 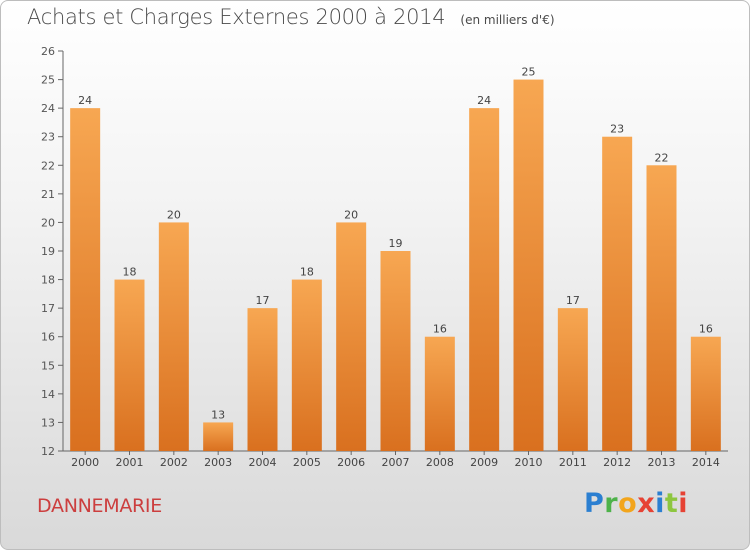 I want to click on y-tick-label: 26, so click(x=48, y=51).